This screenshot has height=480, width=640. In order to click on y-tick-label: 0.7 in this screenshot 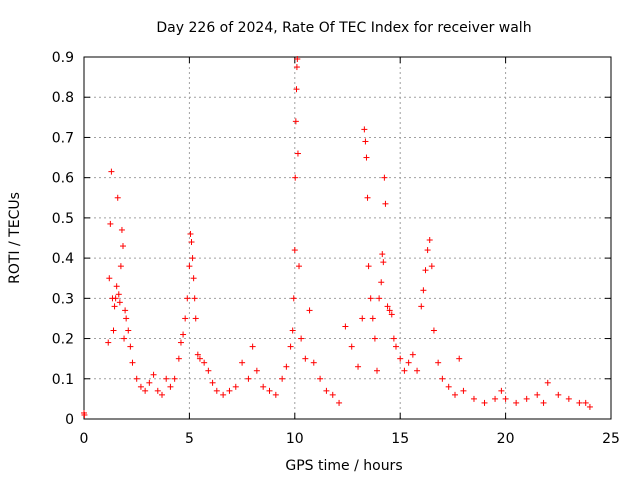, I will do `click(63, 138)`.